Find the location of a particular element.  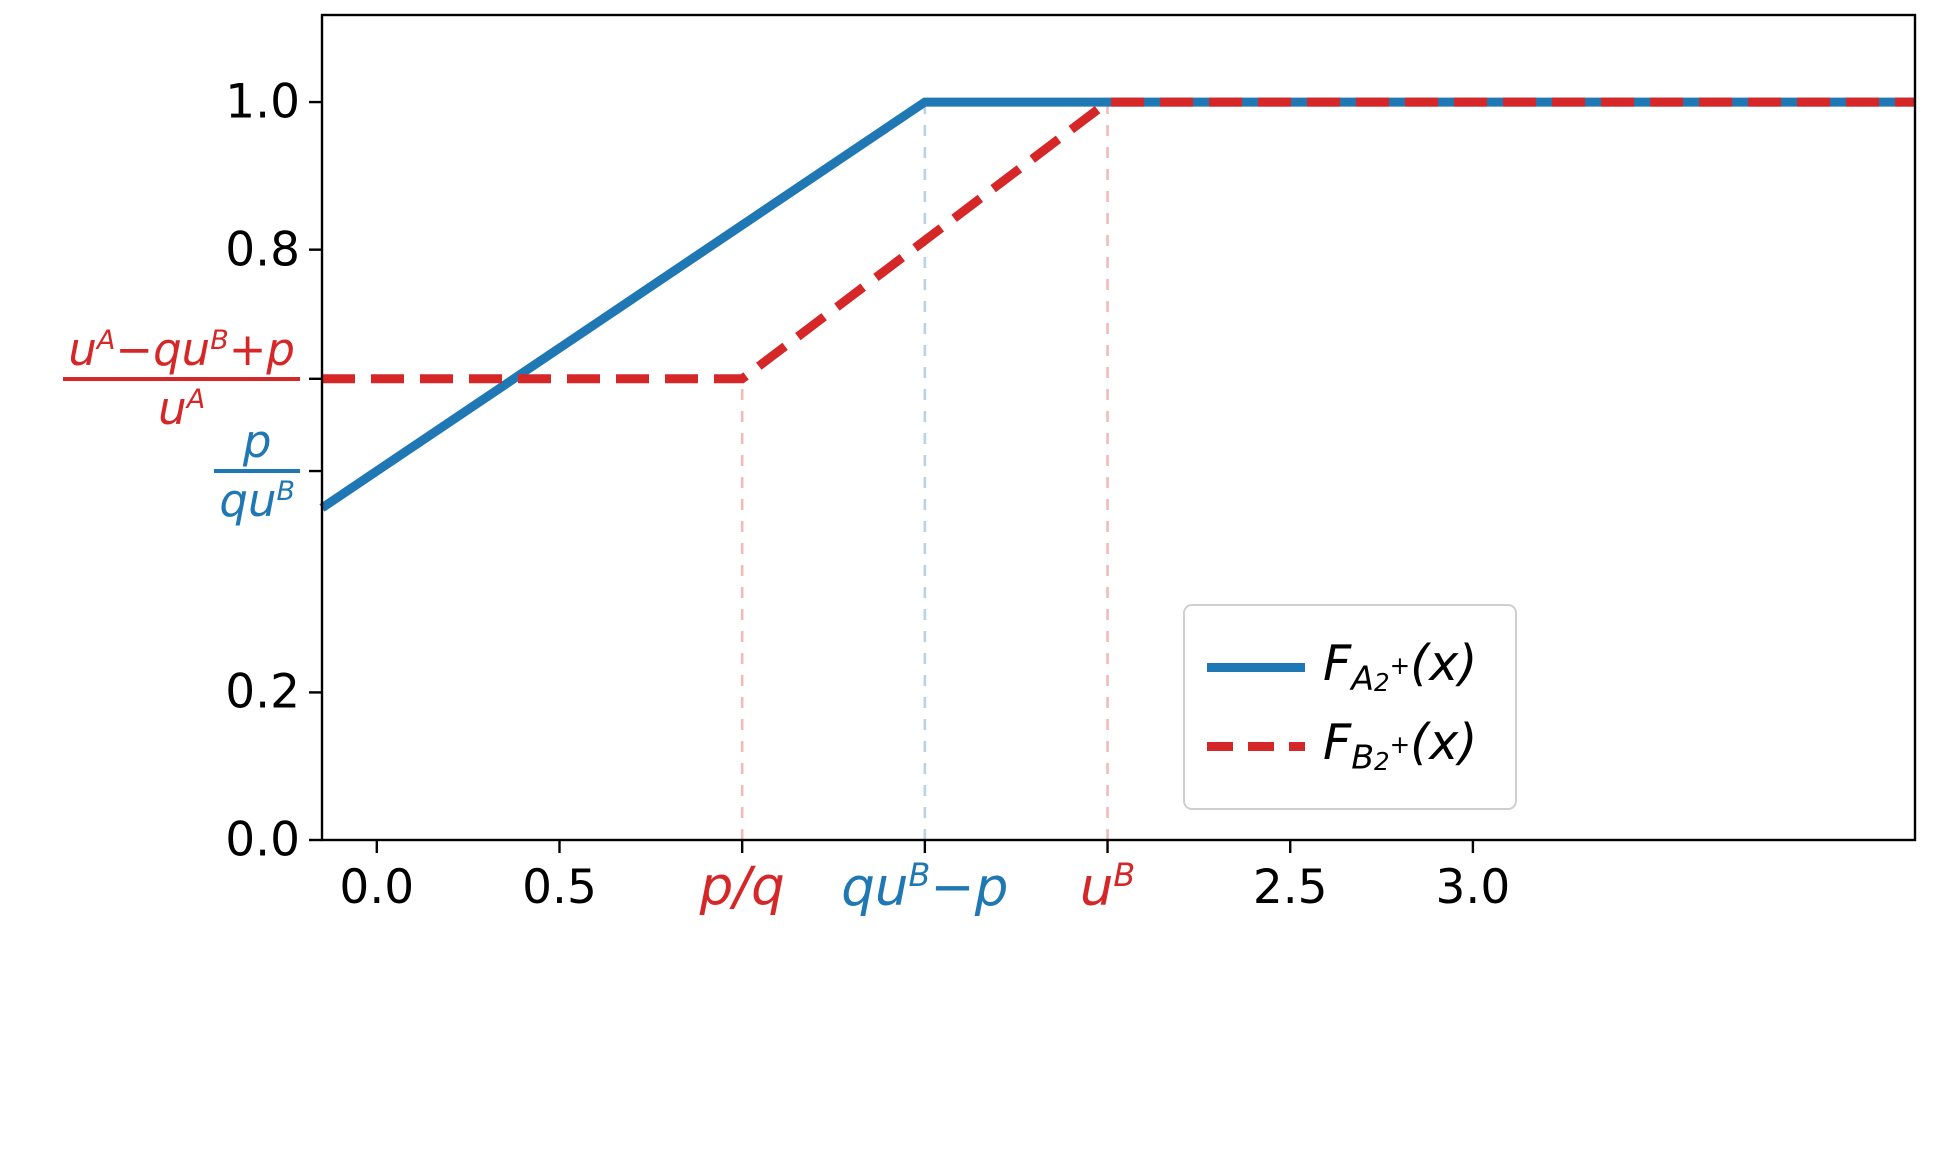

math-token: 3.0 is located at coordinates (1473, 887).